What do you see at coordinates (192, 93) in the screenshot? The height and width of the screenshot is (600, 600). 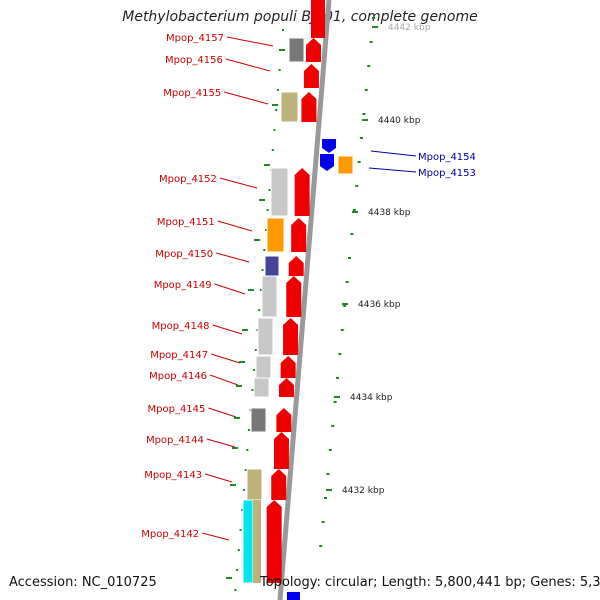 I see `gene-label-mpop-4155: Mpop_4155` at bounding box center [192, 93].